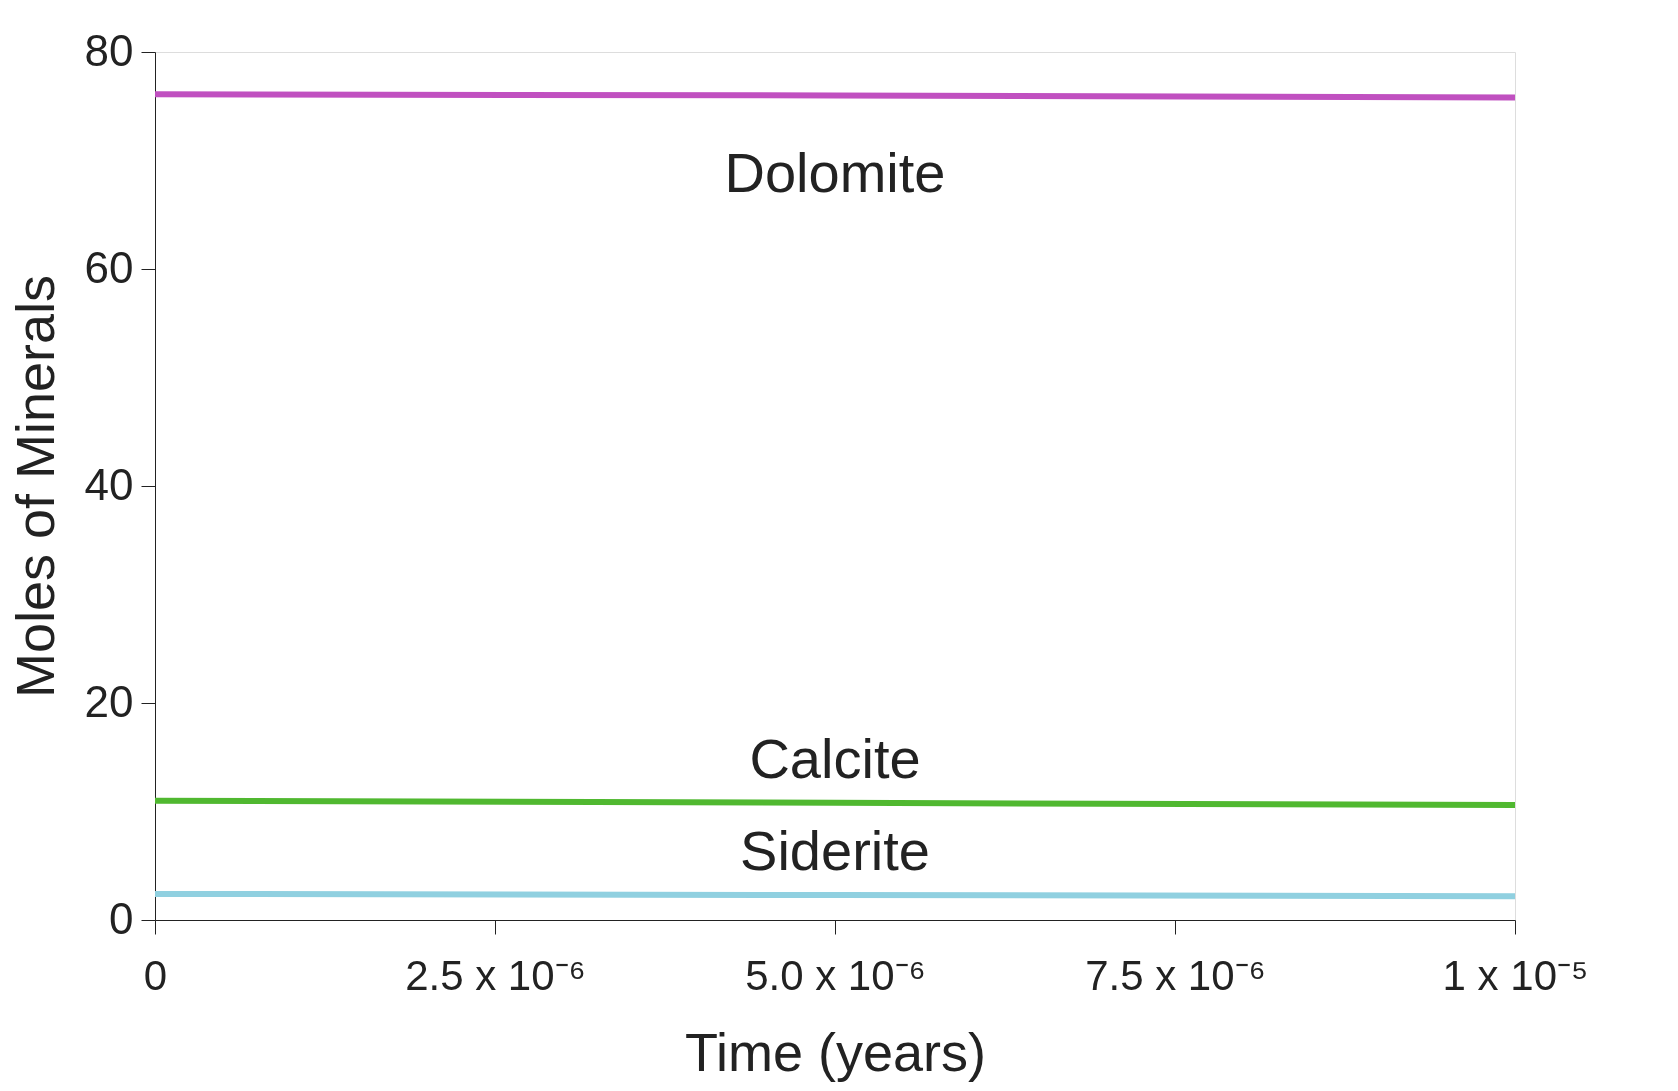 The width and height of the screenshot is (1678, 1091). Describe the element at coordinates (34, 486) in the screenshot. I see `y-axis-title: Moles of Minerals` at that location.